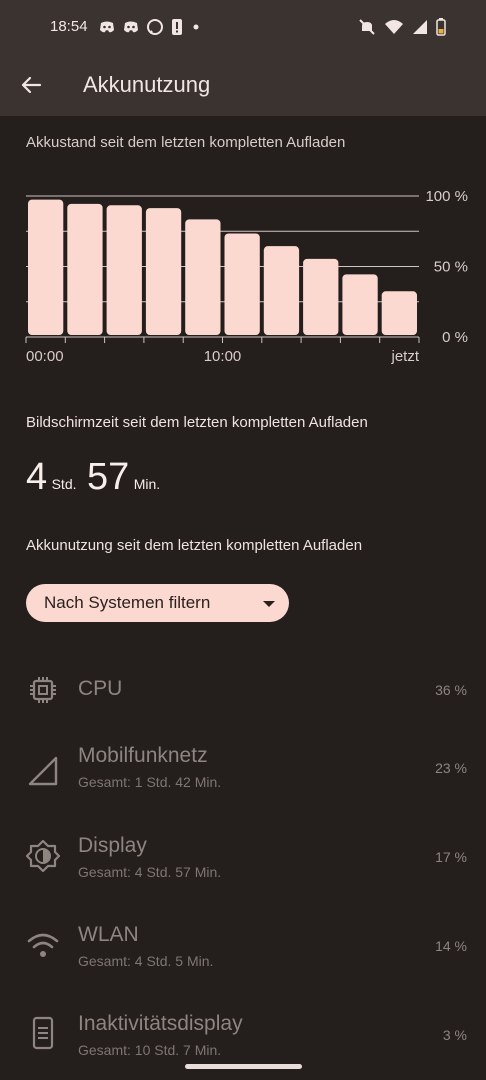 The height and width of the screenshot is (1080, 486). What do you see at coordinates (367, 27) in the screenshot?
I see `mute-icon` at bounding box center [367, 27].